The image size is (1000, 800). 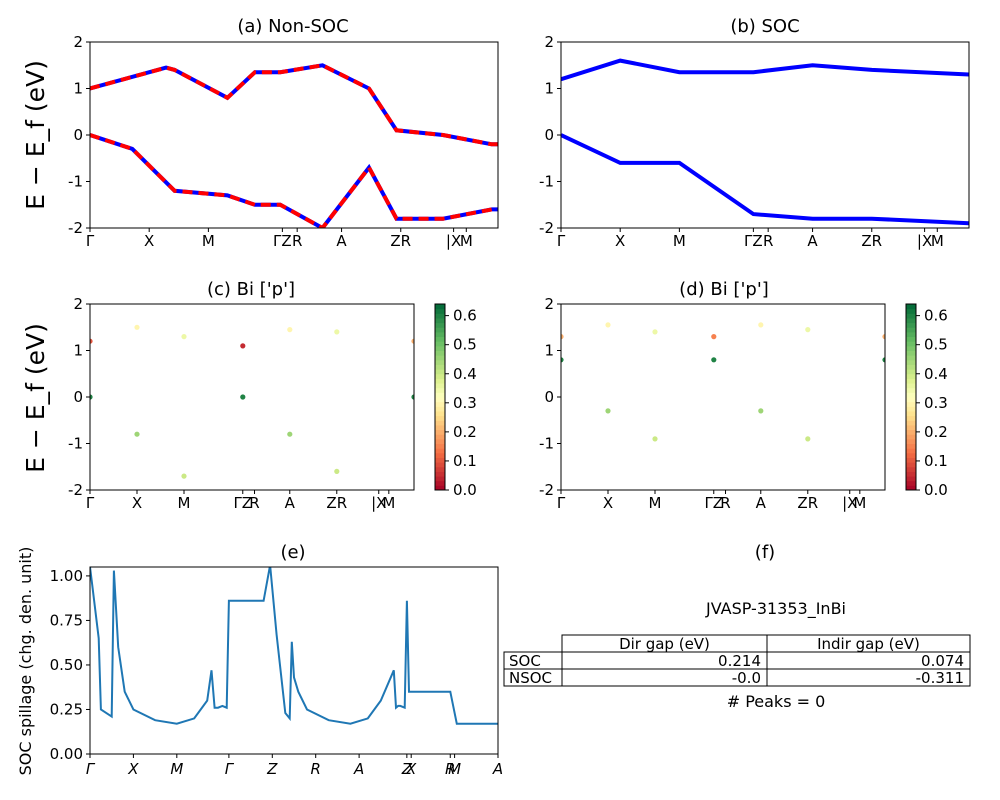 What do you see at coordinates (133, 769) in the screenshot?
I see `e-xtick-label: X` at bounding box center [133, 769].